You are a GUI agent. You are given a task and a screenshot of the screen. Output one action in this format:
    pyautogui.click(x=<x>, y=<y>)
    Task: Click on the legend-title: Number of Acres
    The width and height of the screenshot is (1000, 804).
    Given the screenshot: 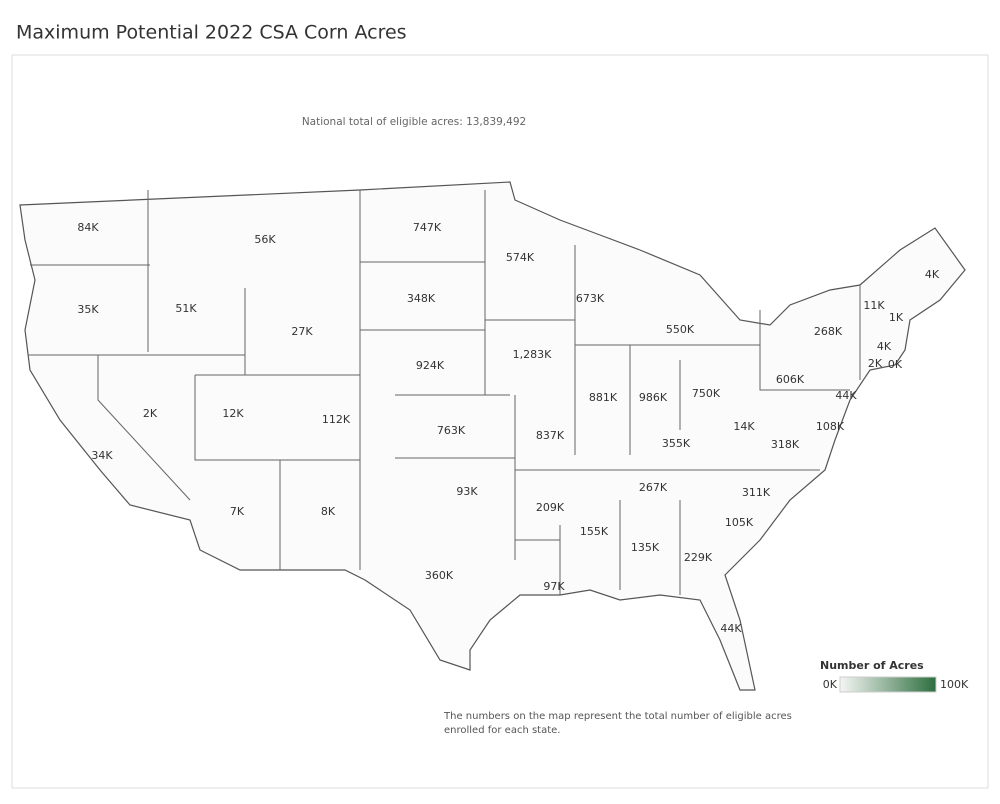 What is the action you would take?
    pyautogui.click(x=872, y=665)
    